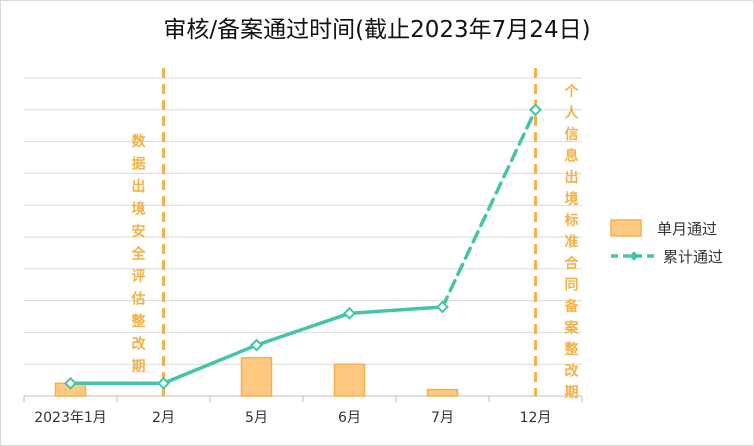 The height and width of the screenshot is (446, 754). Describe the element at coordinates (536, 418) in the screenshot. I see `x-tick-label: 12月` at that location.